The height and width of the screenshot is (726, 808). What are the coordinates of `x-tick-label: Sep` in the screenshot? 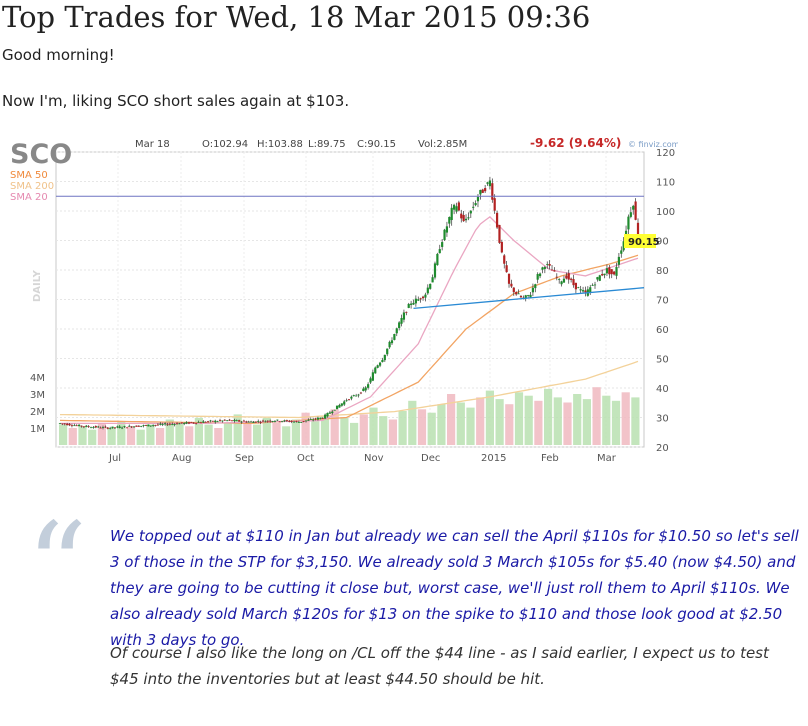 It's located at (244, 458).